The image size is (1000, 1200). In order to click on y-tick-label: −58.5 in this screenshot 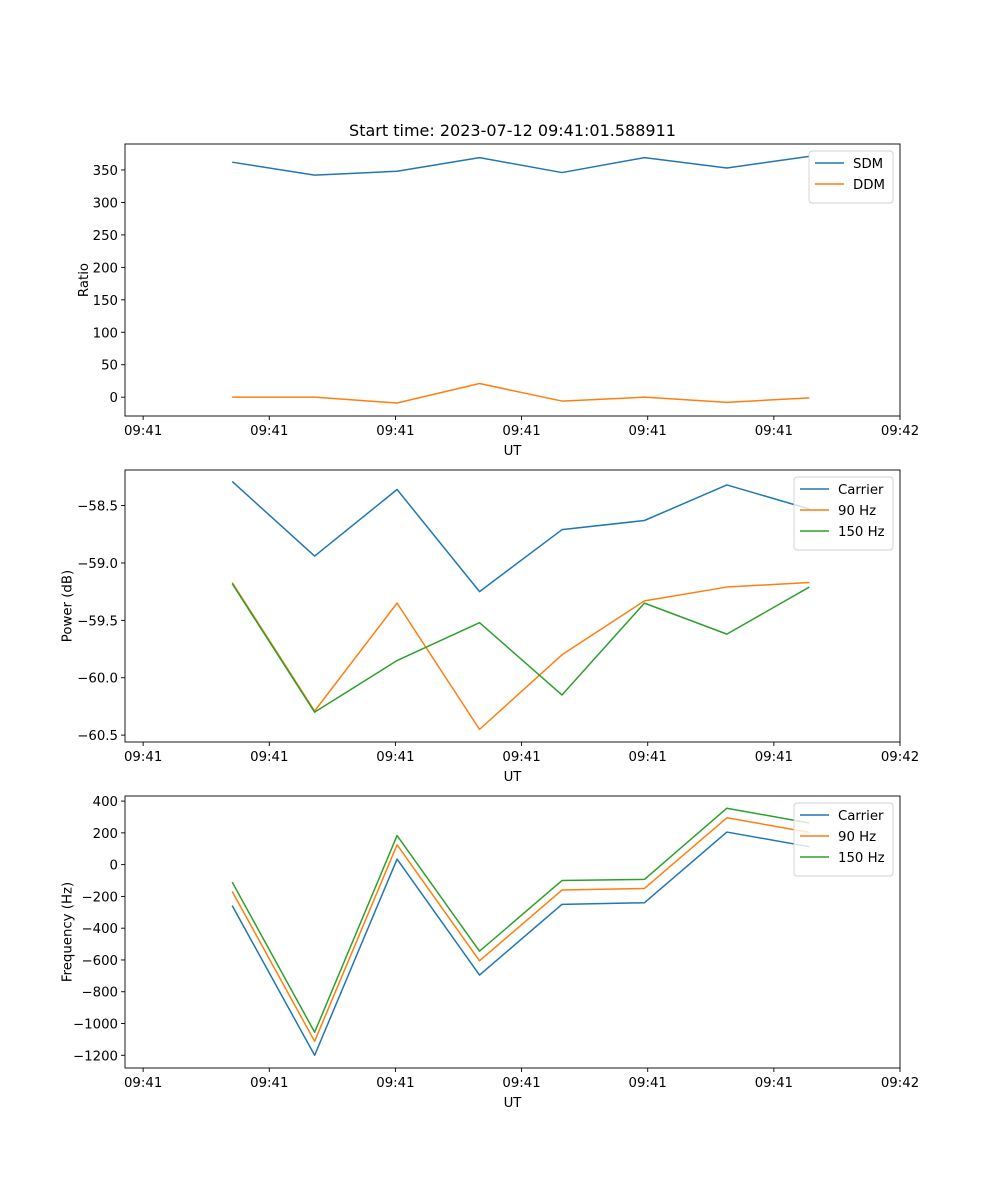, I will do `click(97, 507)`.